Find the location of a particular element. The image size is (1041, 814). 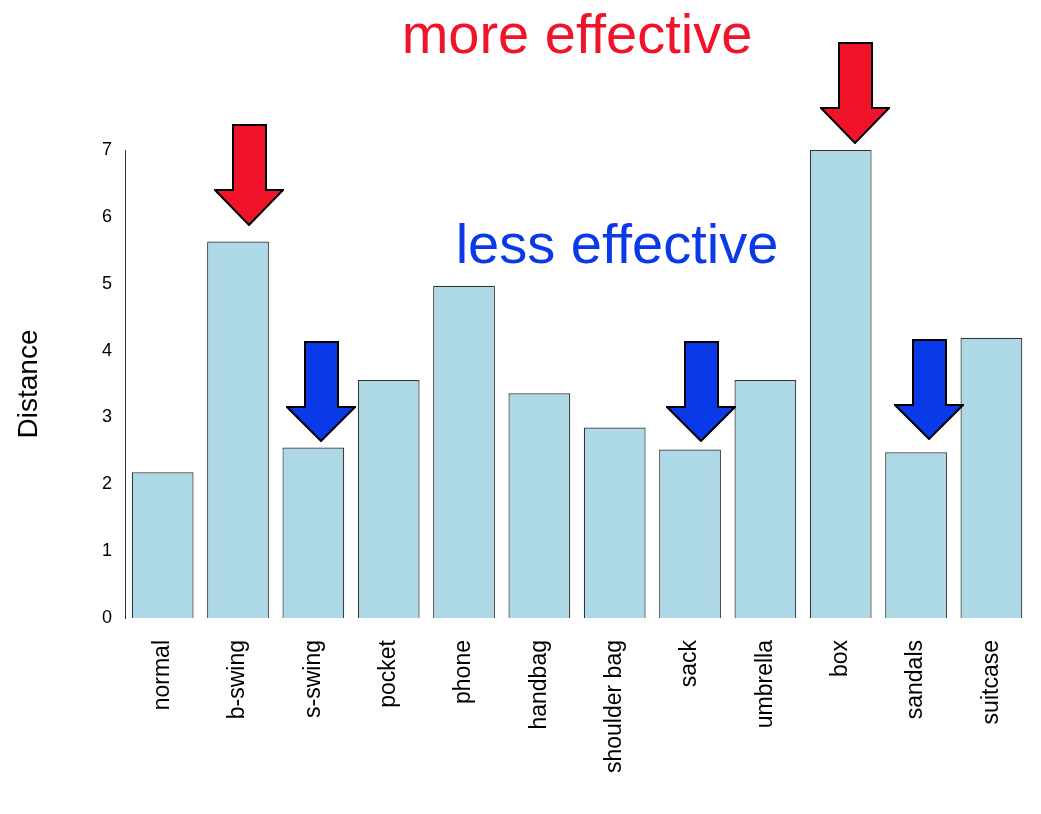

annotation: less effective is located at coordinates (617, 244).